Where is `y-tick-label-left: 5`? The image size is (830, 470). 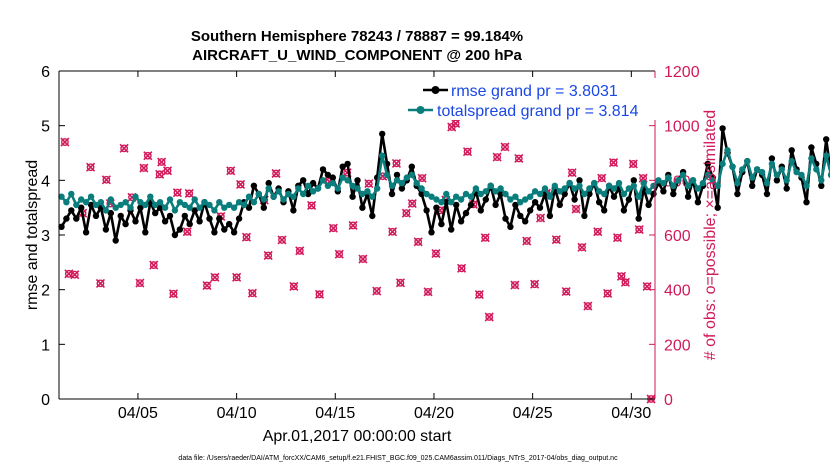 y-tick-label-left: 5 is located at coordinates (45, 127).